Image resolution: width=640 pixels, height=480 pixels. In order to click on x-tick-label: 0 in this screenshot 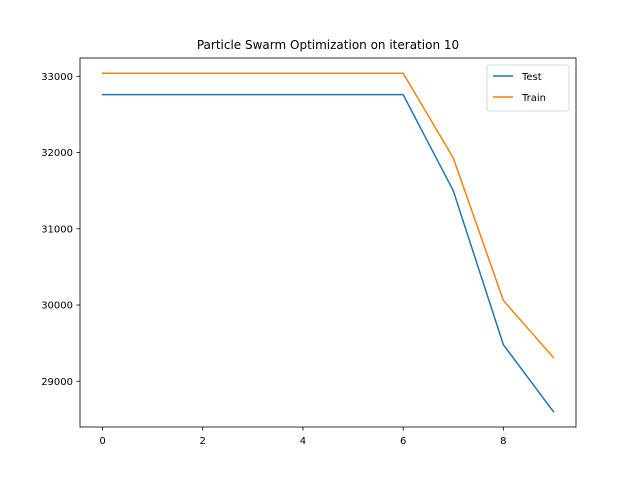, I will do `click(102, 441)`.